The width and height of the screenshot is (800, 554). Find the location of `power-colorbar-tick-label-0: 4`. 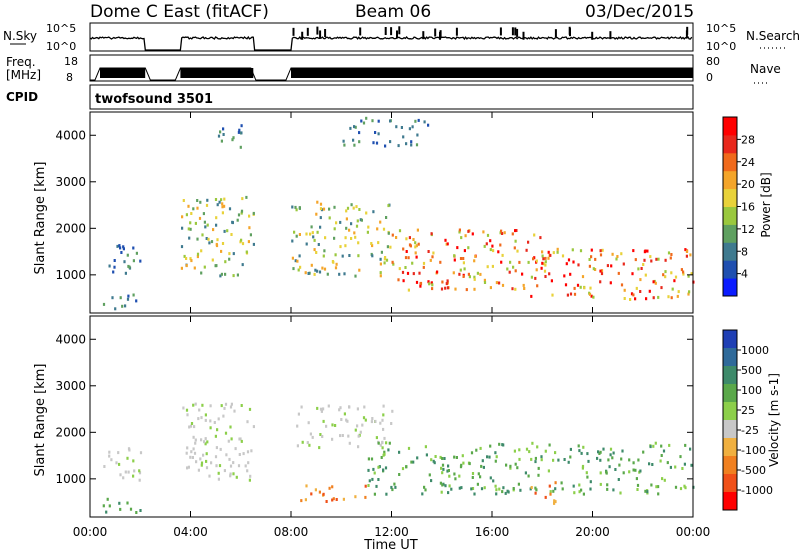

power-colorbar-tick-label-0: 4 is located at coordinates (744, 274).